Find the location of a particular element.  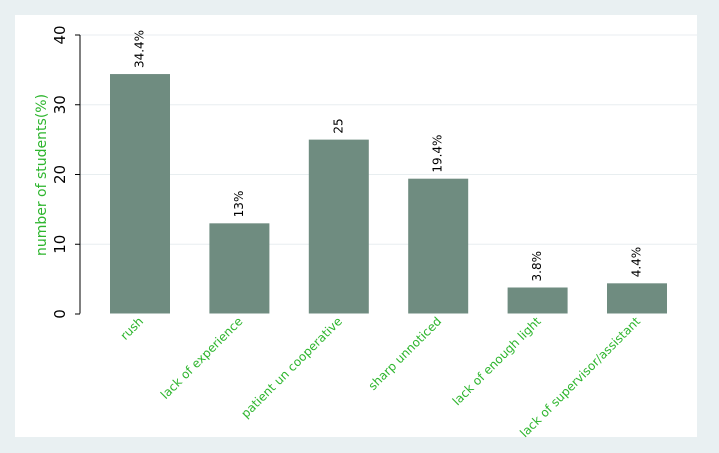

value-label: 13% is located at coordinates (239, 204).